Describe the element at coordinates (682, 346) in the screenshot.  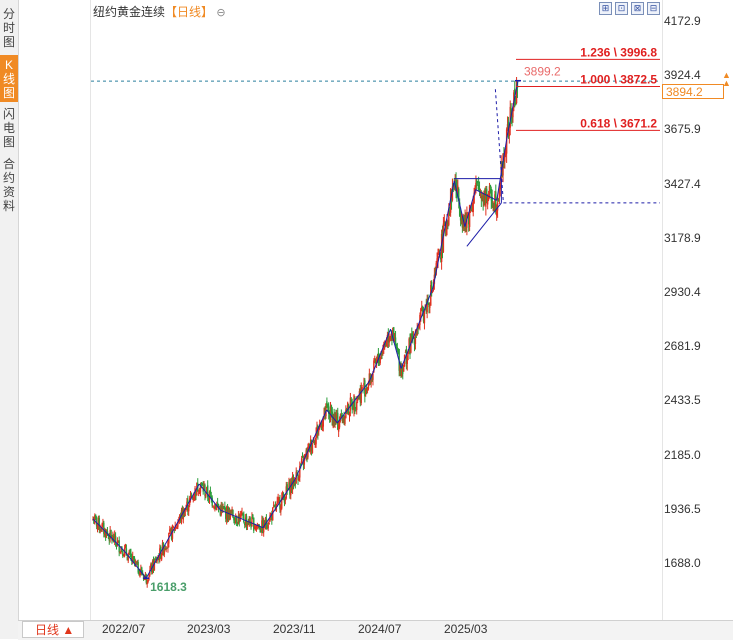
I see `y-tick-label: 2681.9` at that location.